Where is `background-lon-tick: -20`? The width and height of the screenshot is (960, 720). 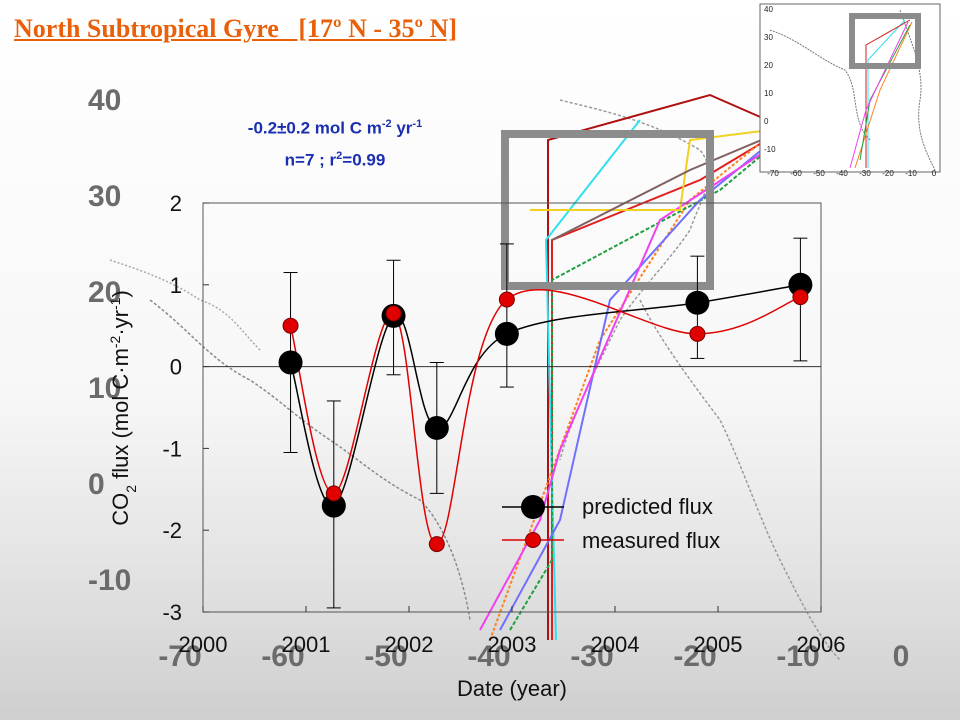
background-lon-tick: -20 is located at coordinates (694, 656).